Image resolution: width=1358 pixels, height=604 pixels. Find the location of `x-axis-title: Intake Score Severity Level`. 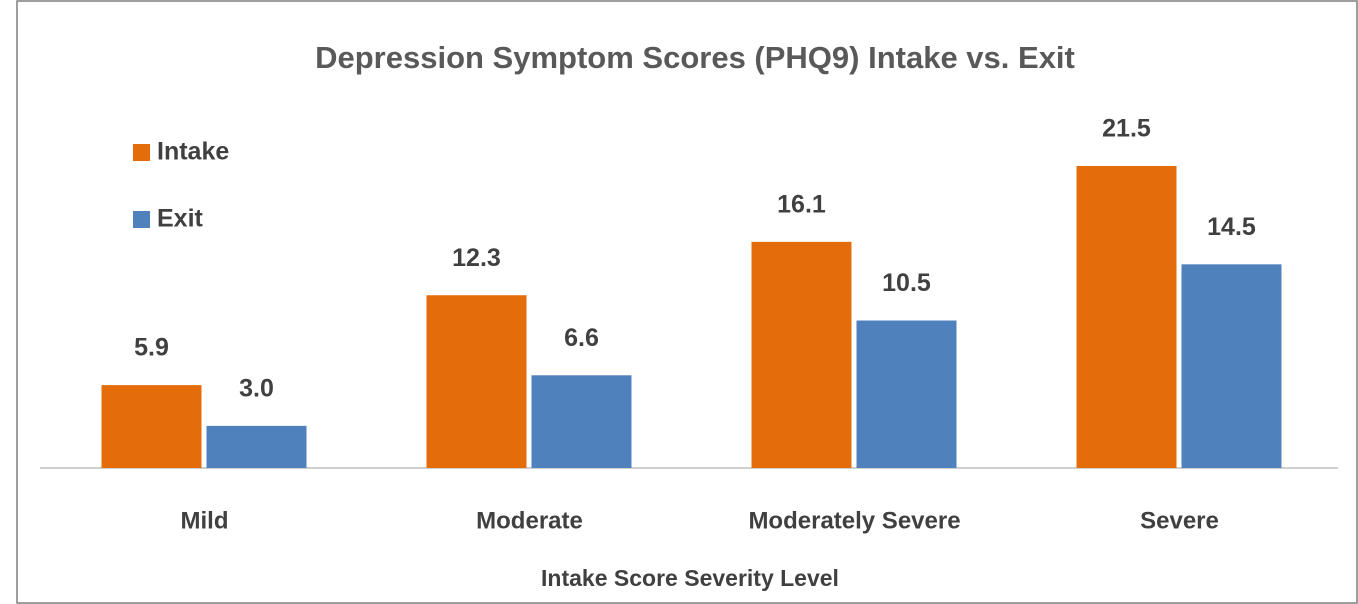

x-axis-title: Intake Score Severity Level is located at coordinates (690, 578).